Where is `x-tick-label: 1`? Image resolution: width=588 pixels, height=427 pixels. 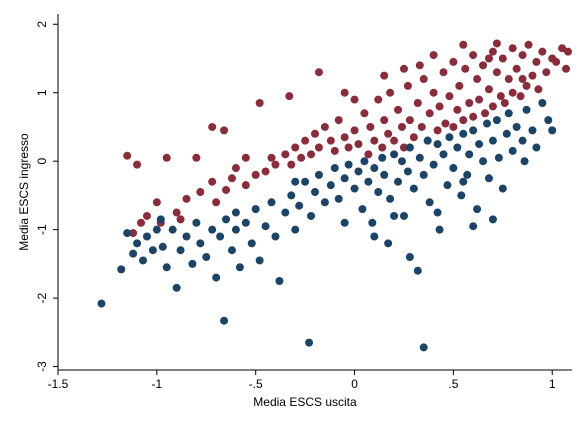 x-tick-label: 1 is located at coordinates (552, 384).